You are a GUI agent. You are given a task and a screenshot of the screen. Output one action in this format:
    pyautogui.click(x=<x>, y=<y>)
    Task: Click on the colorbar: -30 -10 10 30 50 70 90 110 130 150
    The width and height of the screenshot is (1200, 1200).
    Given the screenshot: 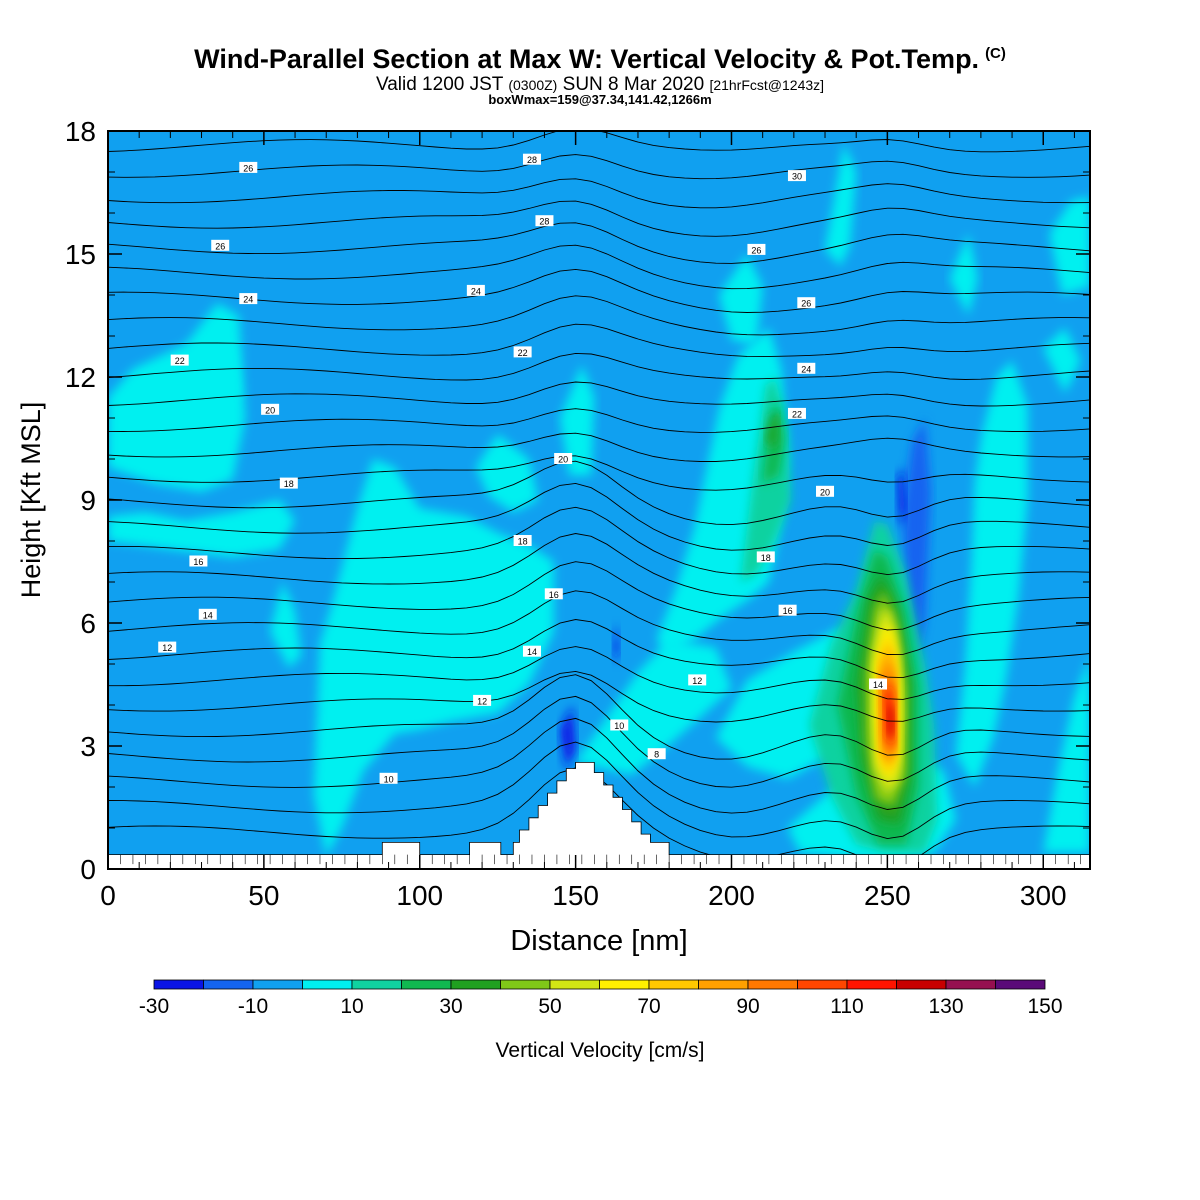 What is the action you would take?
    pyautogui.click(x=601, y=998)
    